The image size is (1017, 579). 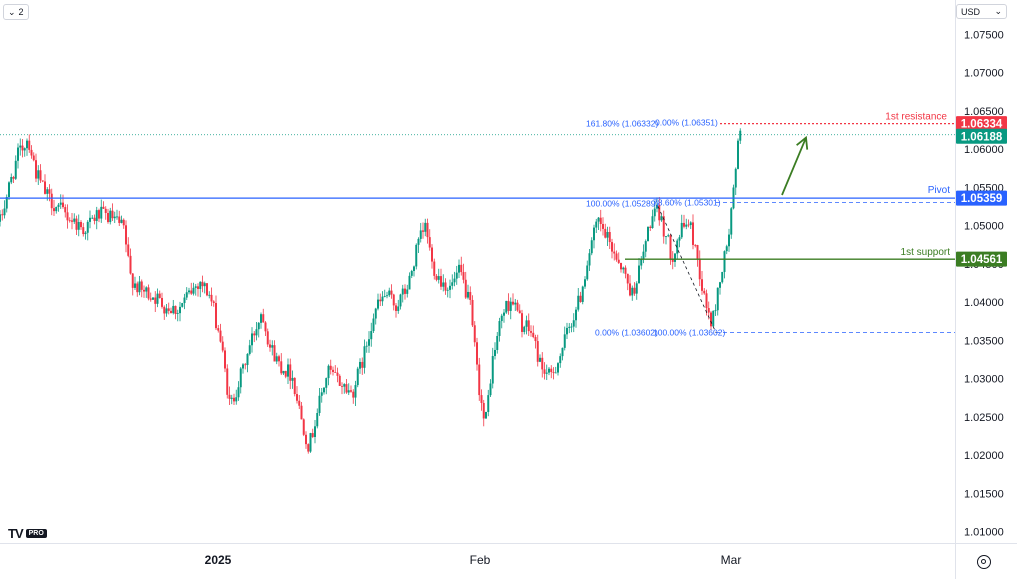 I want to click on fib-right-label: 78.60% (1.05301), so click(x=687, y=203).